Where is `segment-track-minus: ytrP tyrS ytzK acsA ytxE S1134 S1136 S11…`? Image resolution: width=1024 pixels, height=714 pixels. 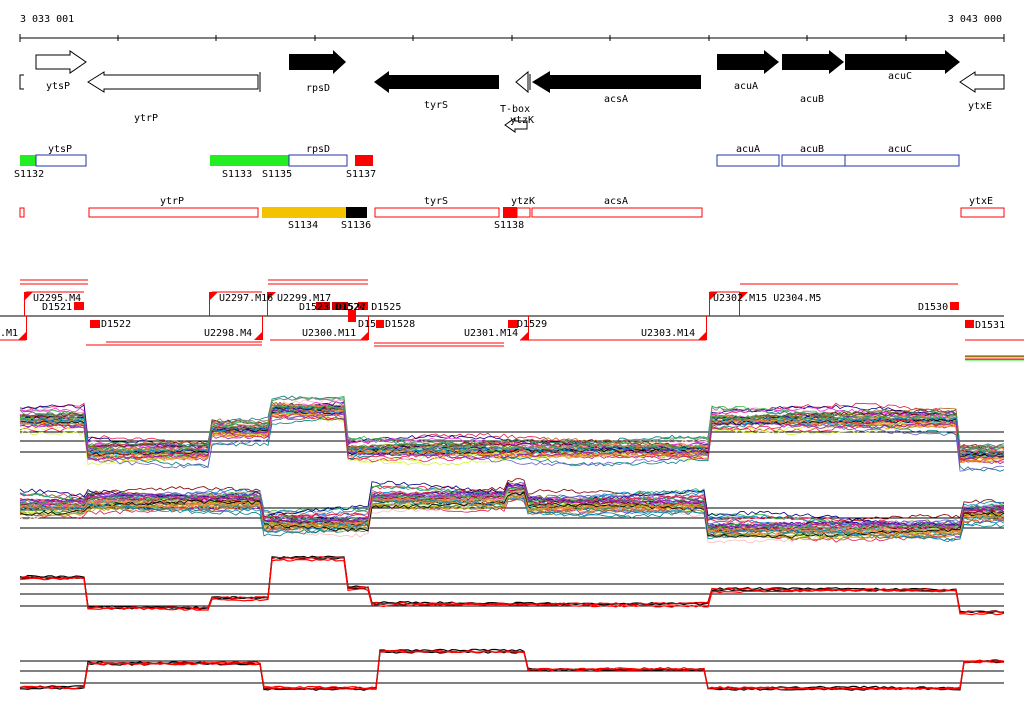 segment-track-minus: ytrP tyrS ytzK acsA ytxE S1134 S1136 S11… is located at coordinates (512, 213).